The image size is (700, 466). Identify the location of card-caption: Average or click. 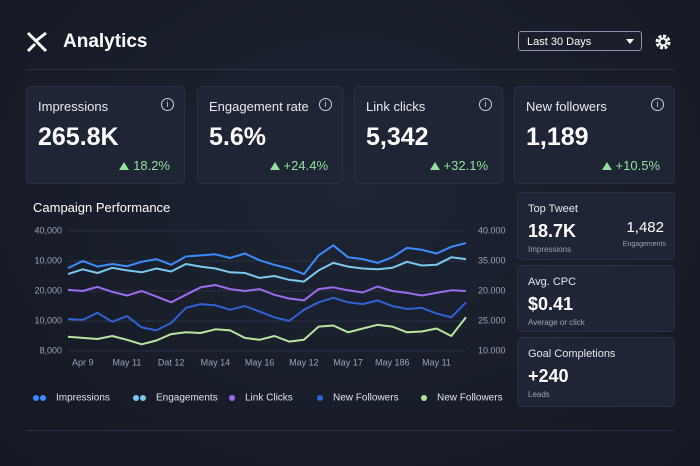
(556, 322).